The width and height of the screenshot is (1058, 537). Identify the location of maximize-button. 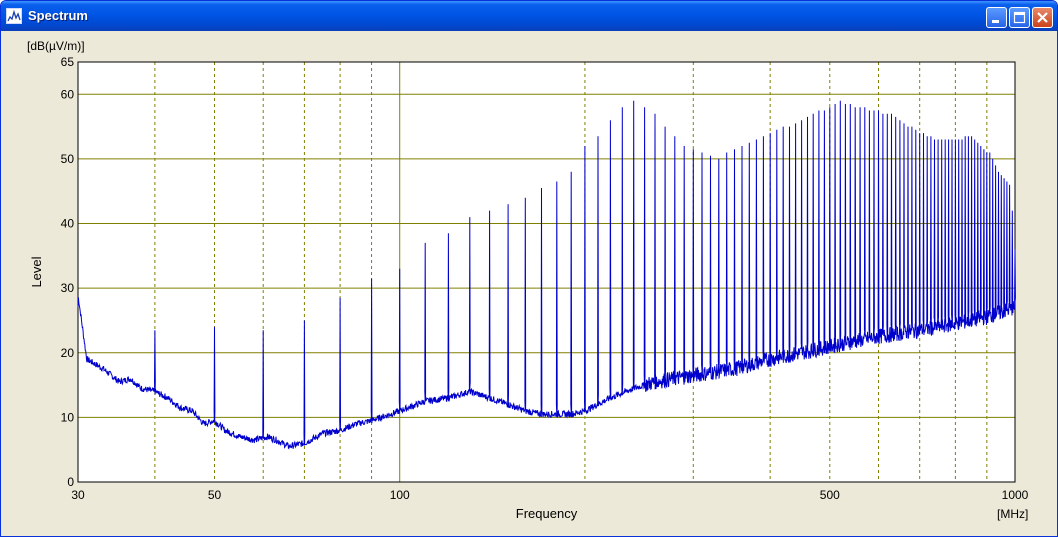
(1019, 17).